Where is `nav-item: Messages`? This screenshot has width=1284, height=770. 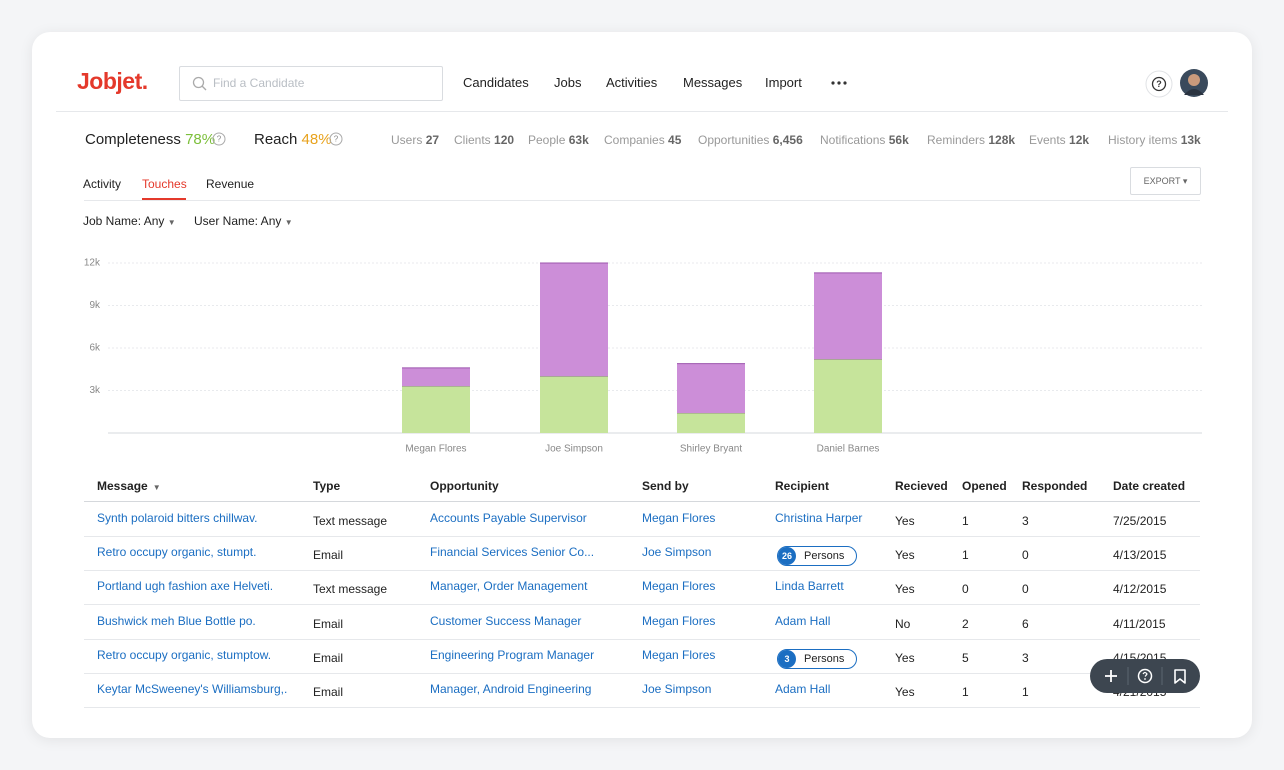 nav-item: Messages is located at coordinates (713, 82).